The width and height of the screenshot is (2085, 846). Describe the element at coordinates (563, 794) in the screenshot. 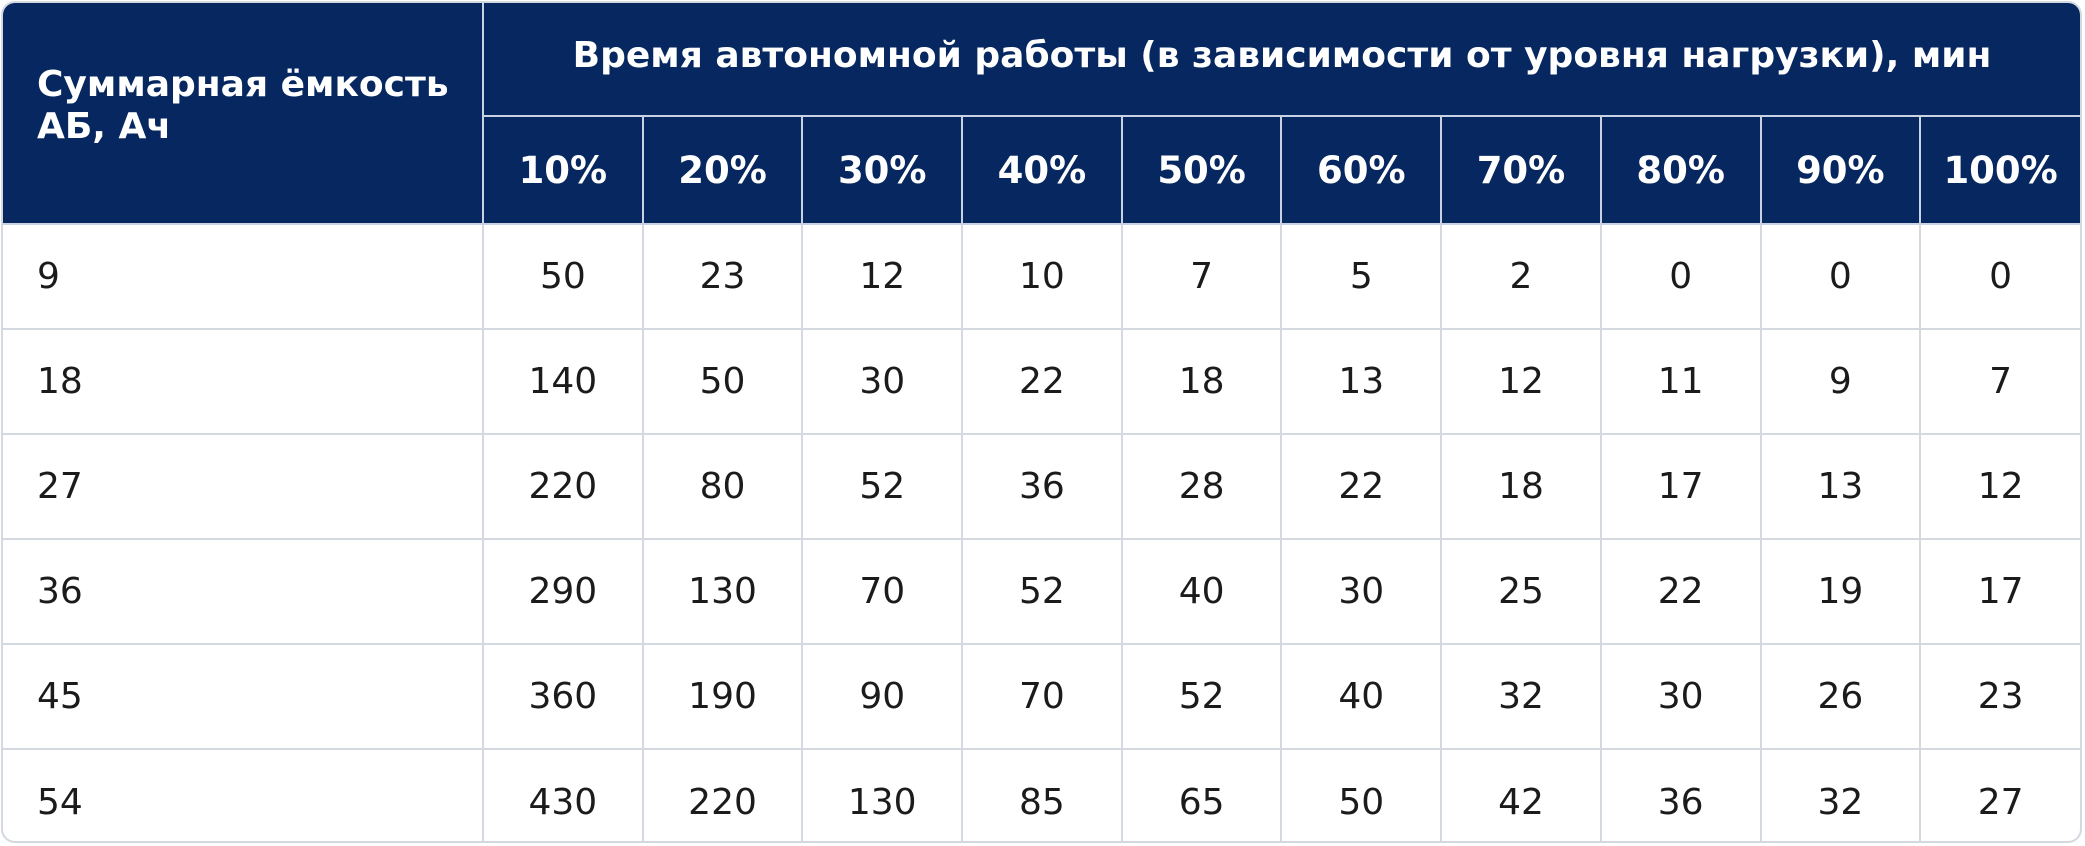

I see `runtime-cell: 430` at that location.